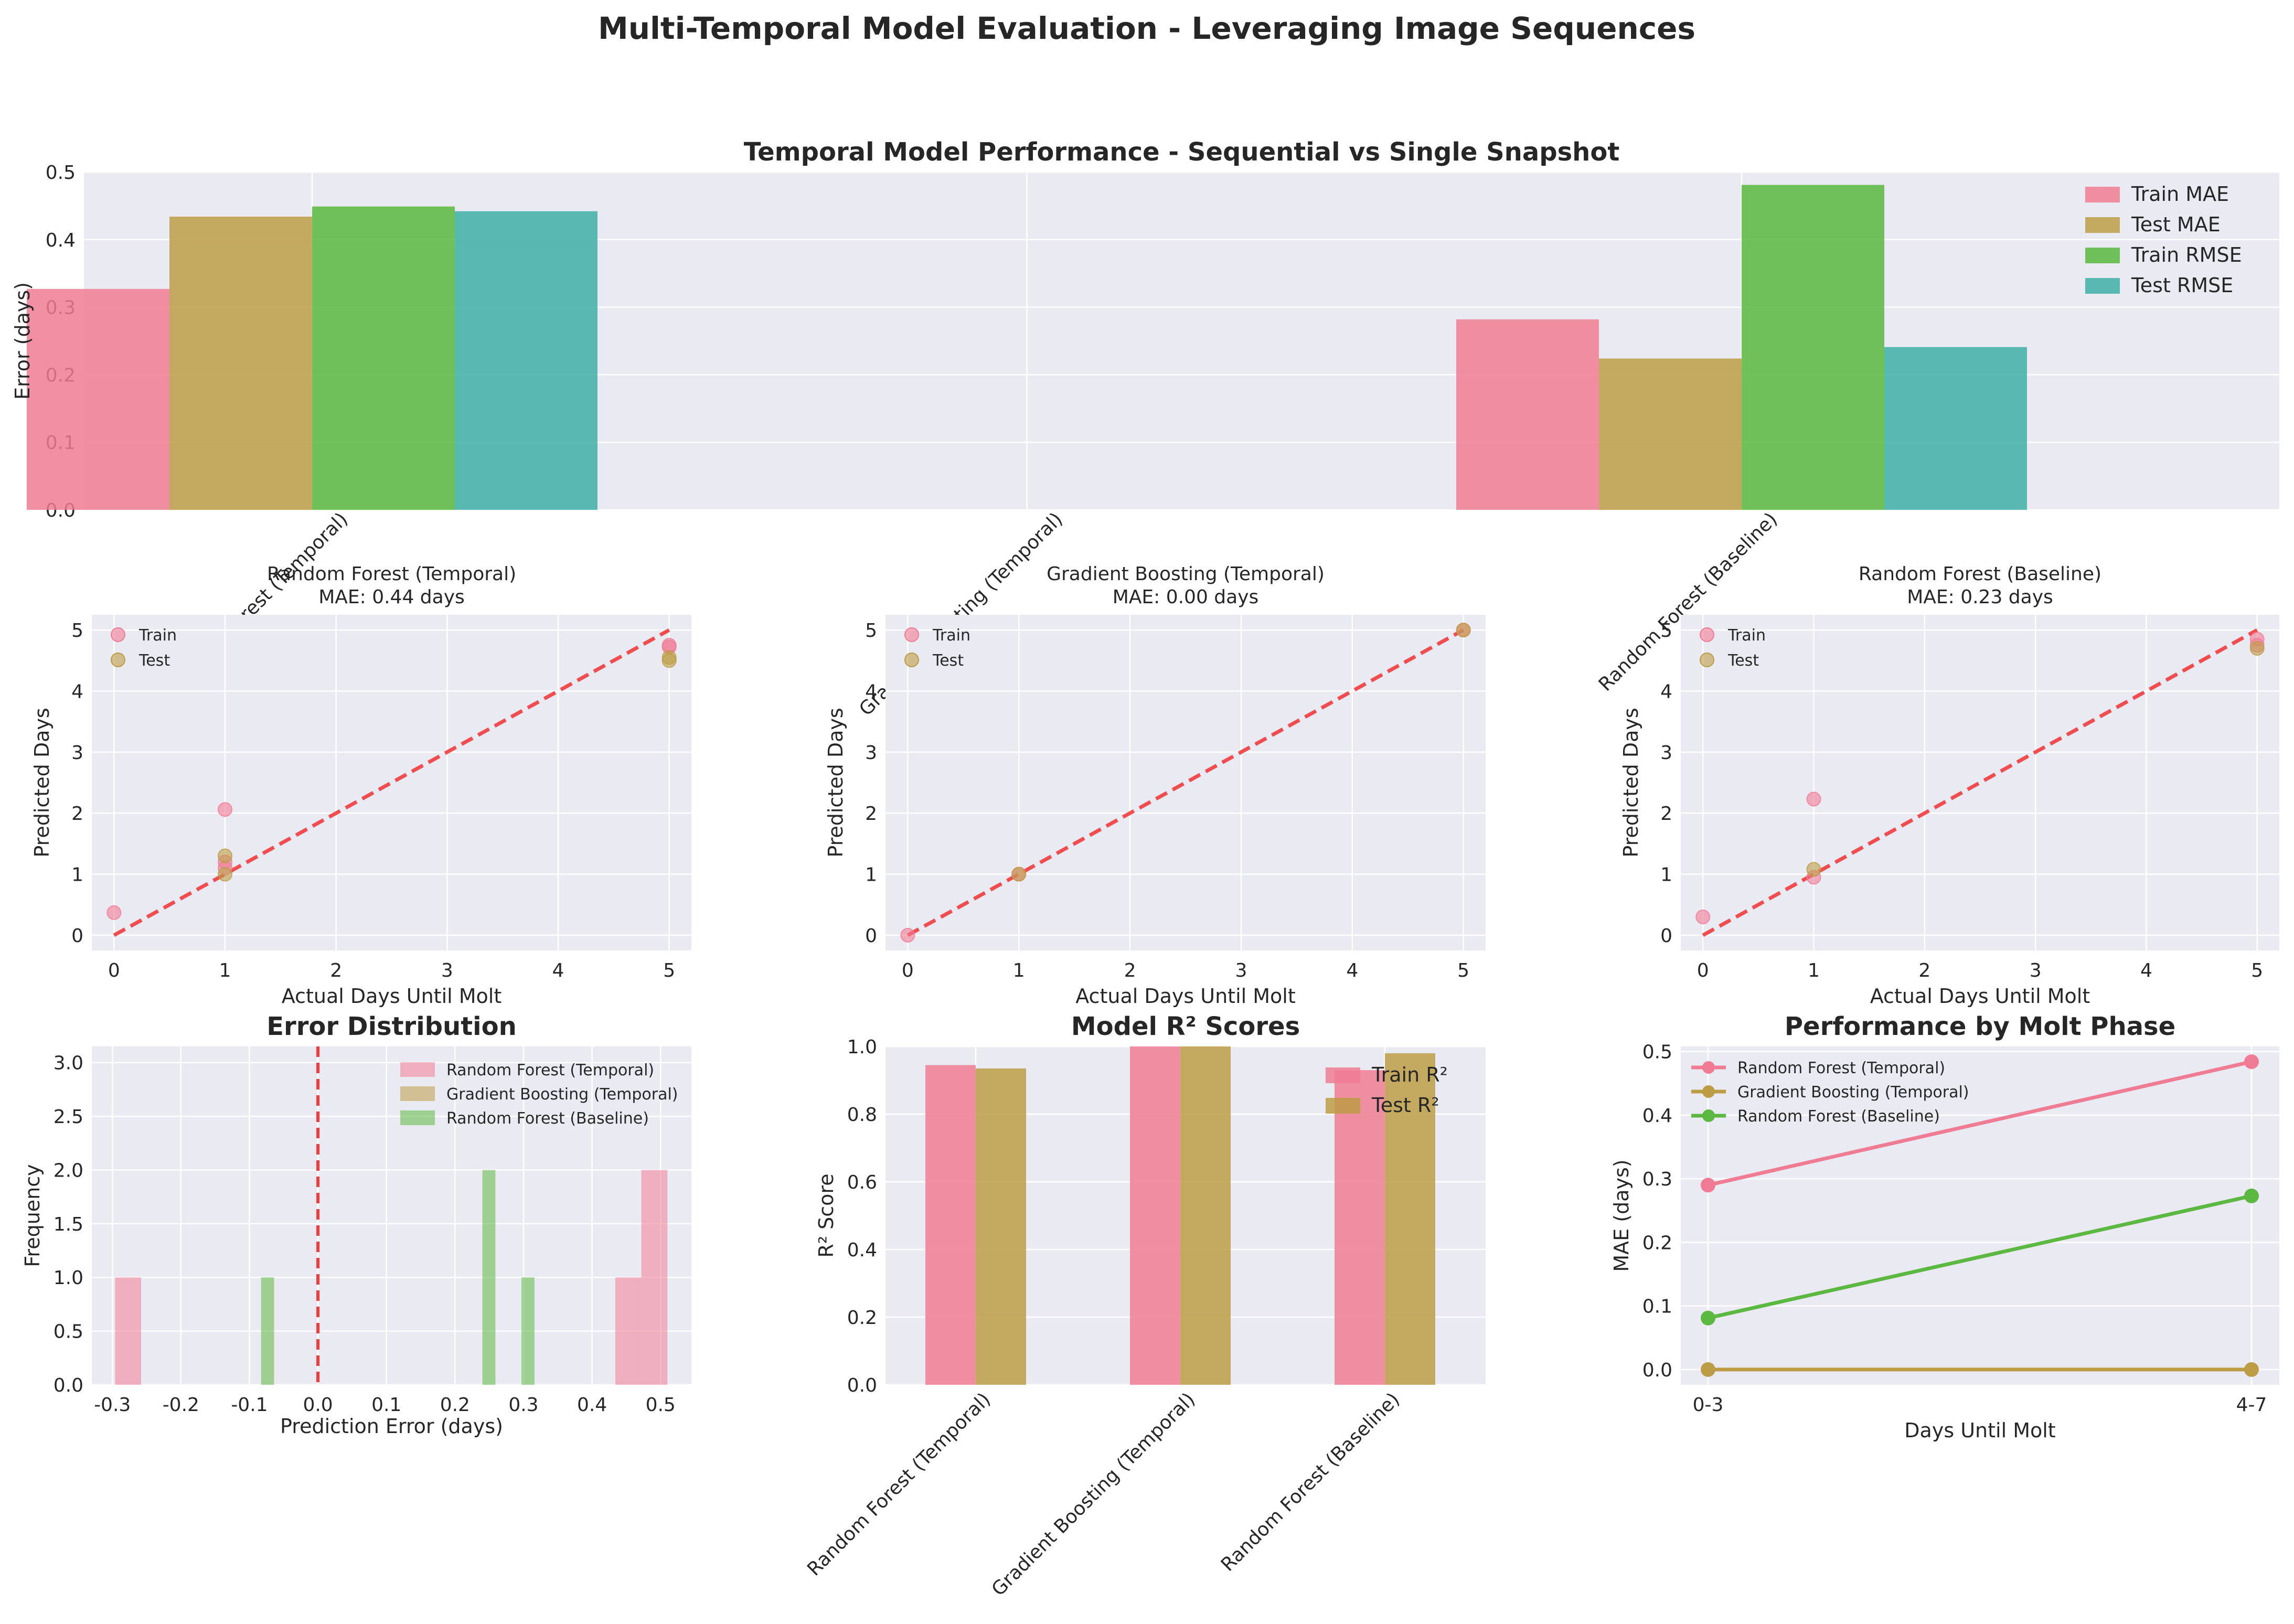 The height and width of the screenshot is (1624, 2294). Describe the element at coordinates (77, 814) in the screenshot. I see `s1-ytick-label: 2` at that location.